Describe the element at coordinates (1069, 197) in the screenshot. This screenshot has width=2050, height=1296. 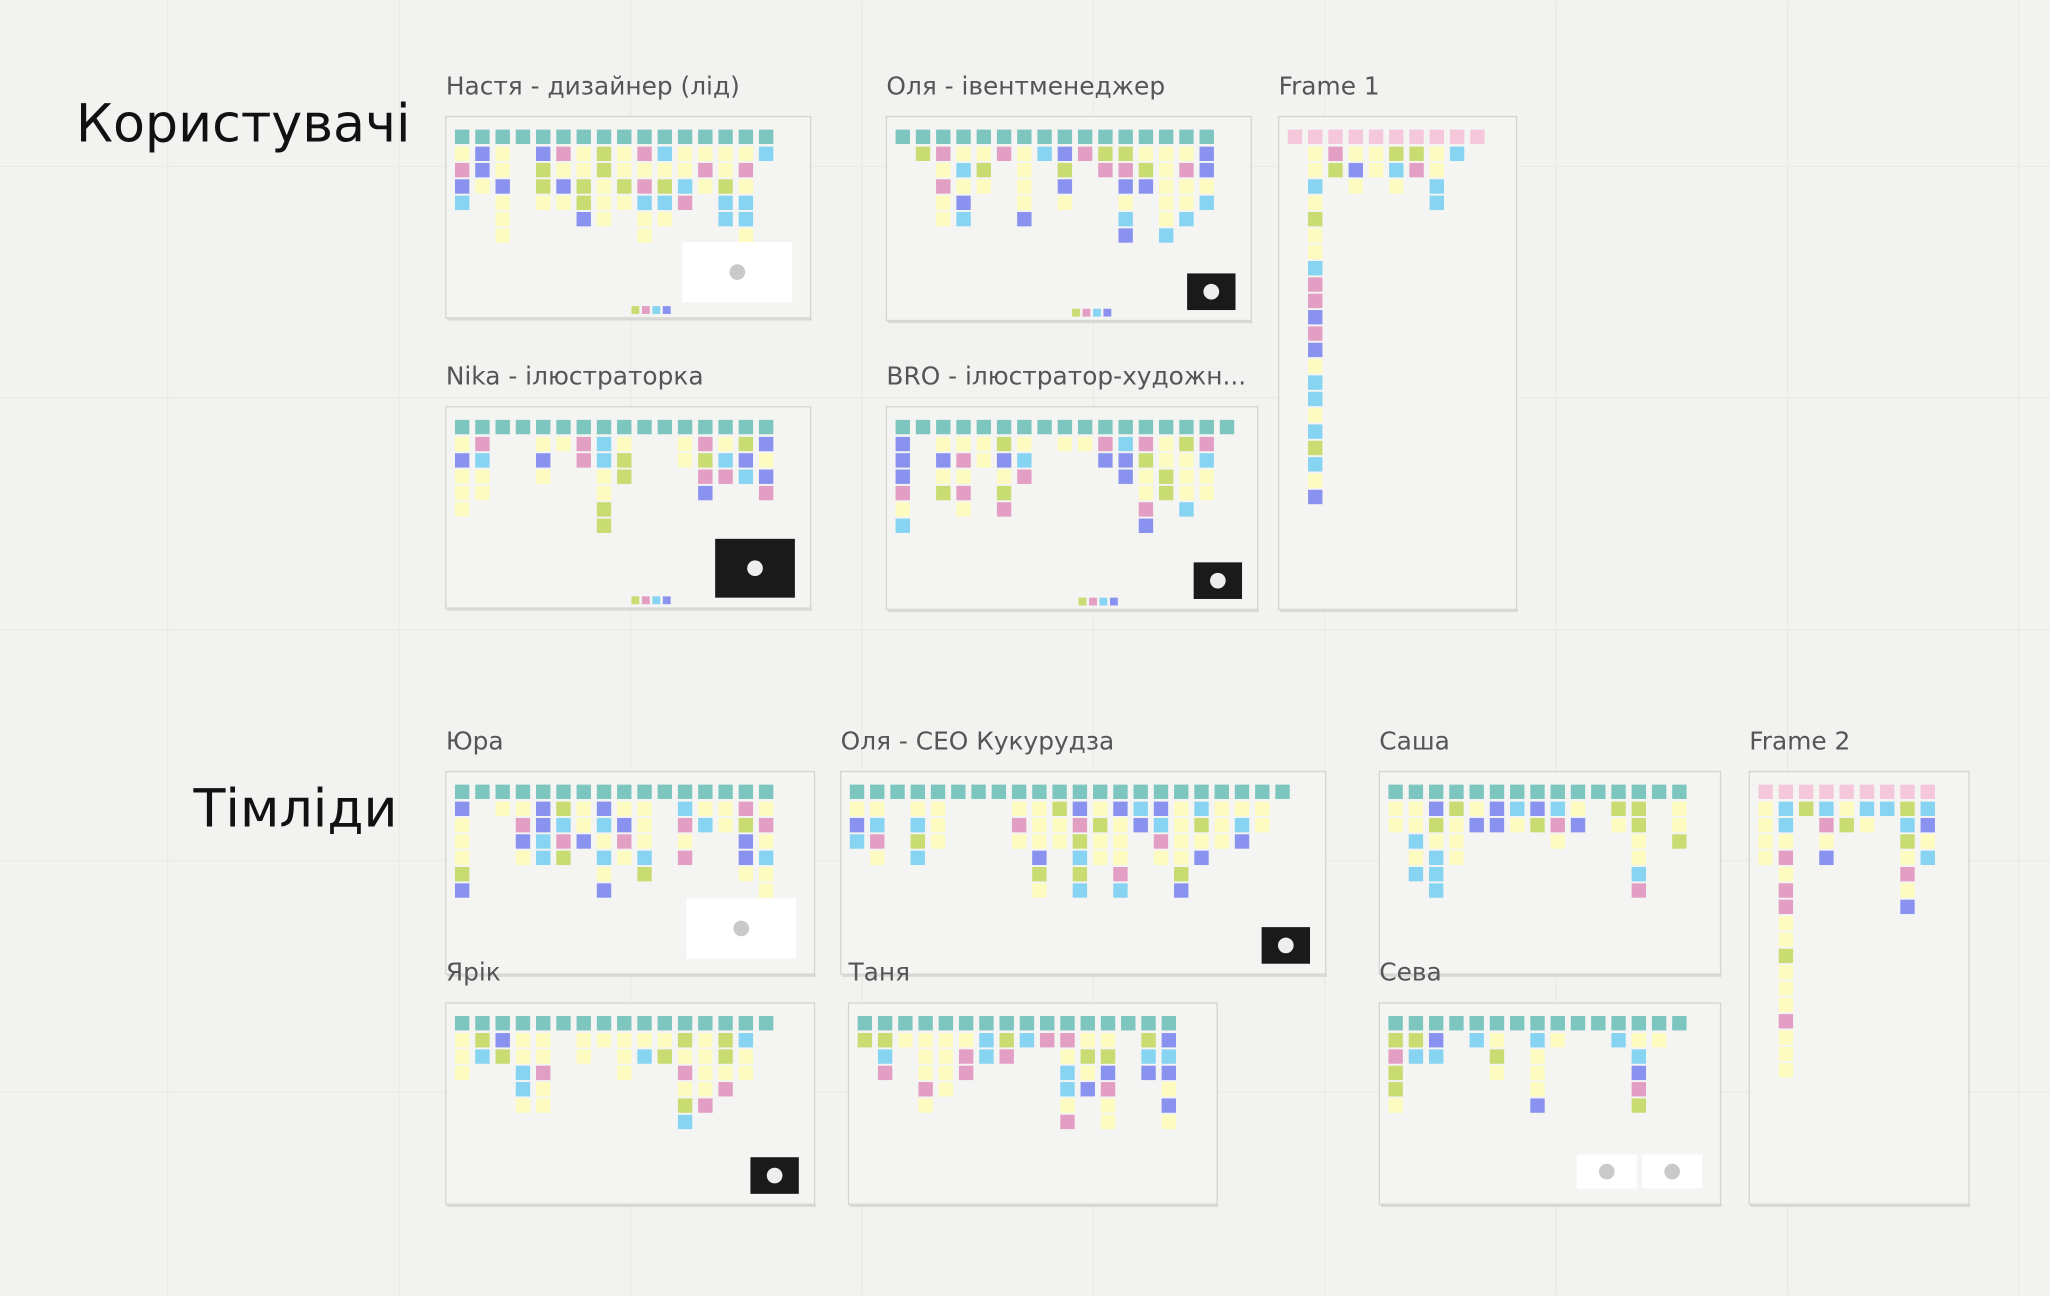
I see `frame: Оля - івентменеджер` at that location.